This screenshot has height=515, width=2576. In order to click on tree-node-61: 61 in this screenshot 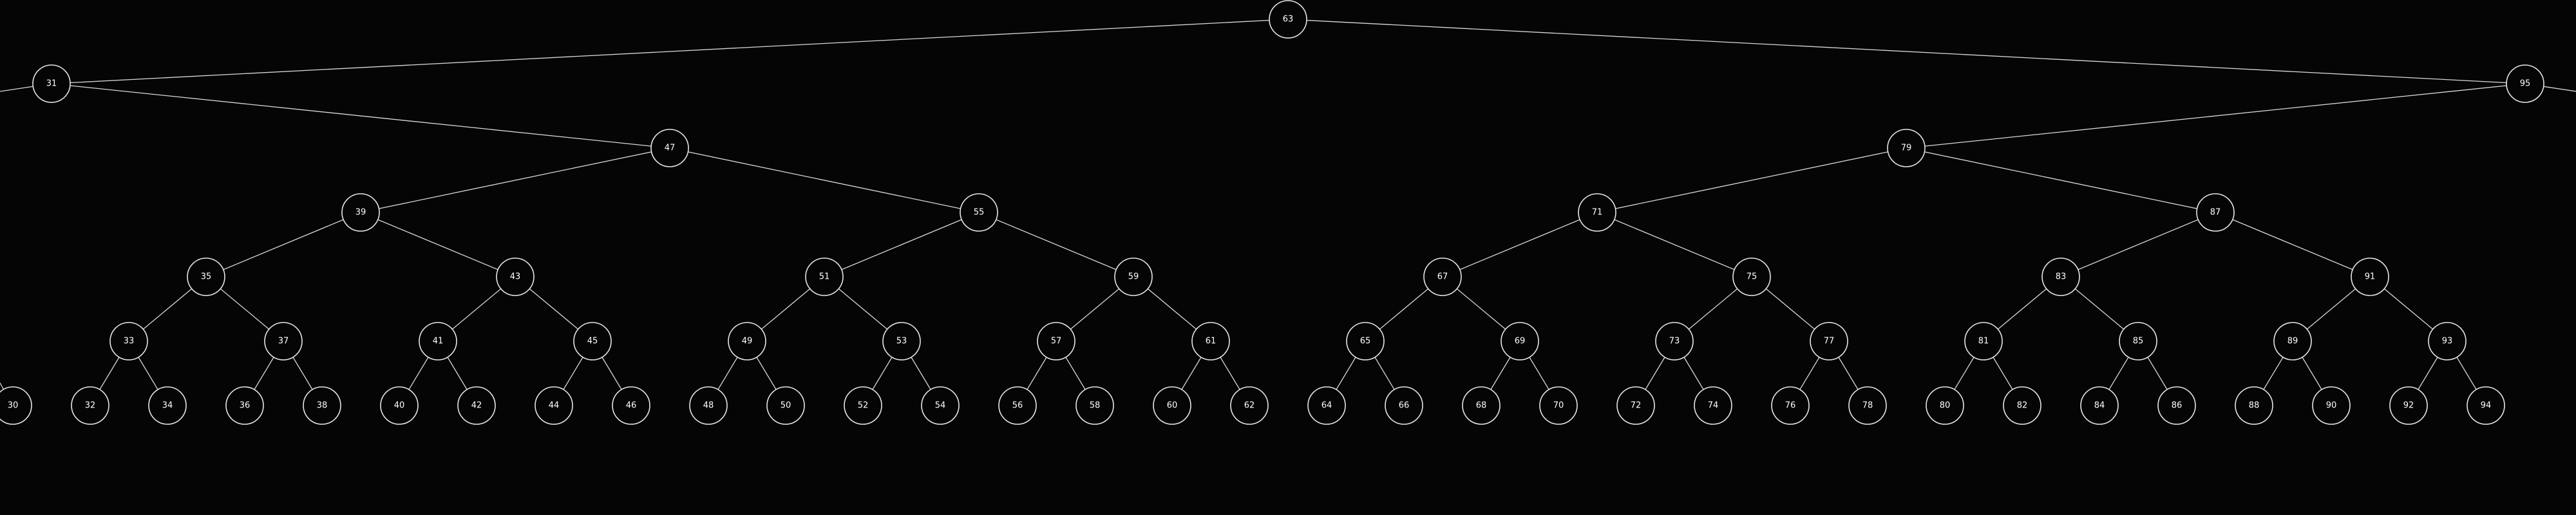, I will do `click(1210, 341)`.